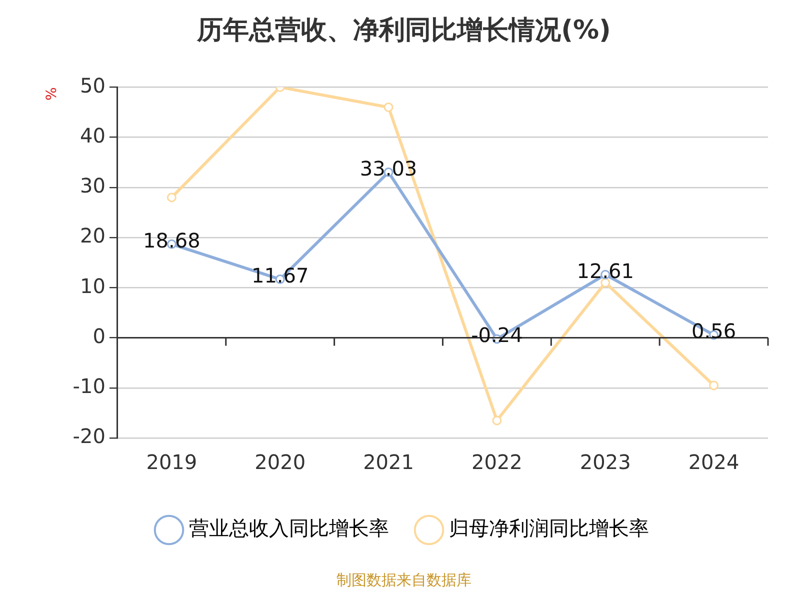  What do you see at coordinates (403, 30) in the screenshot?
I see `chart-title: 历年总营收、净利同比增长情况(%)` at bounding box center [403, 30].